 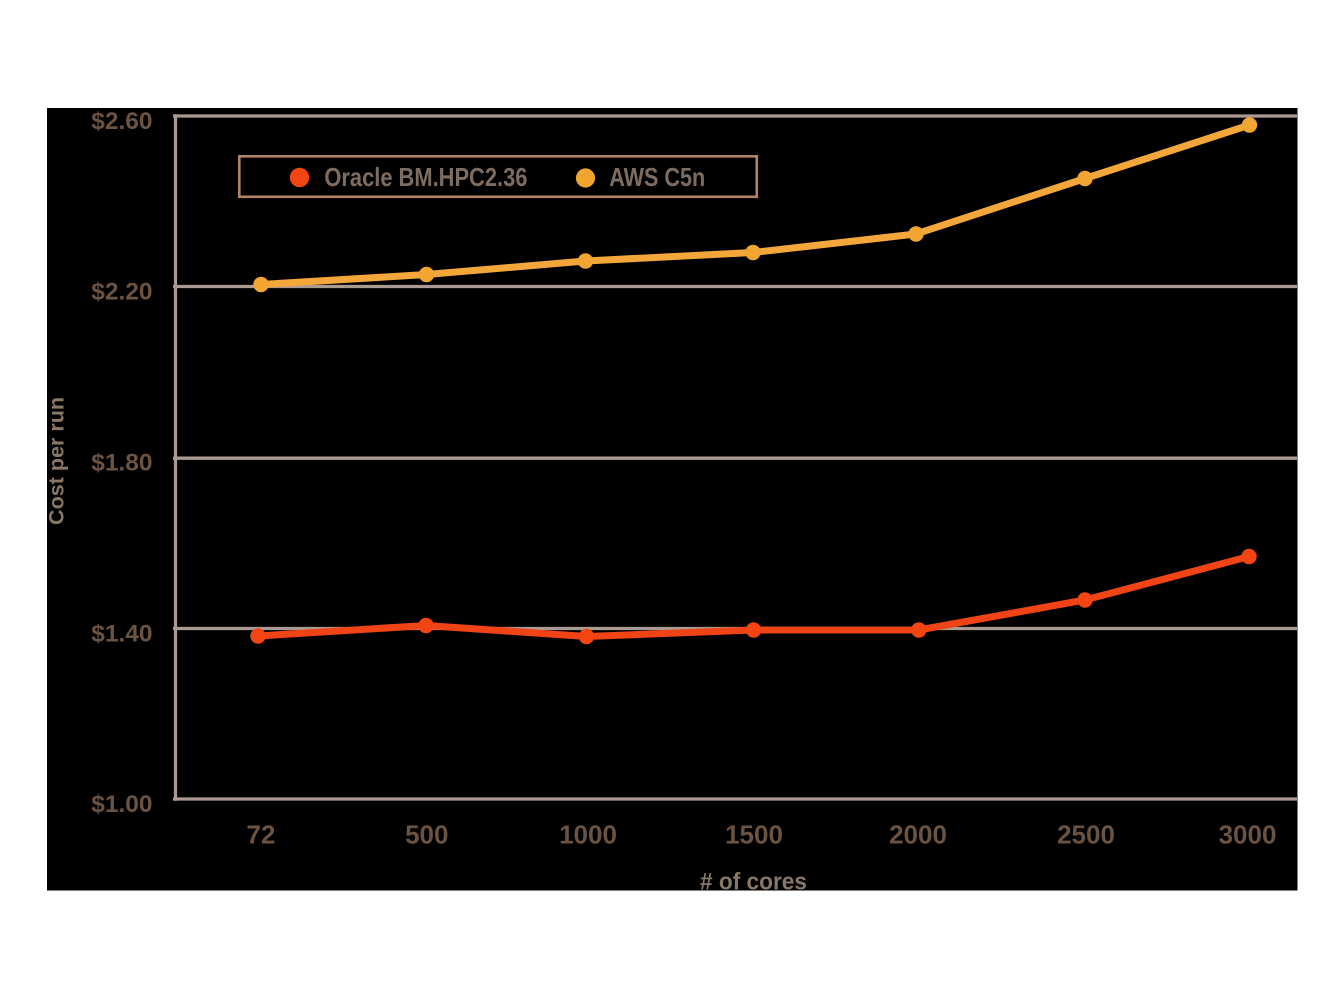 I want to click on svg-text: 500, so click(x=426, y=835).